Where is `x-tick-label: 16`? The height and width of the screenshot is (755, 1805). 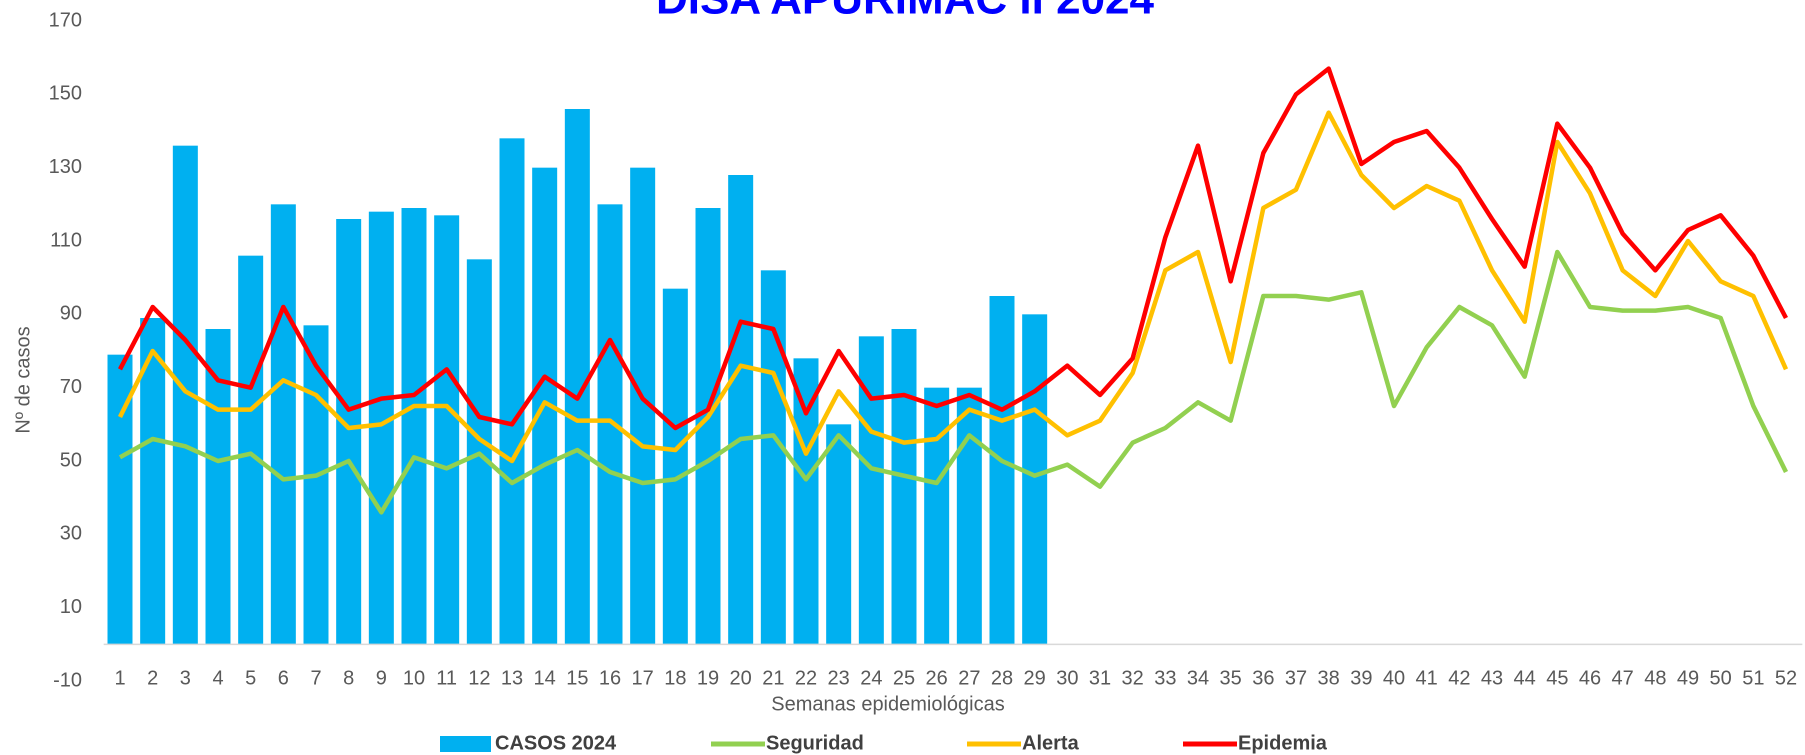 x-tick-label: 16 is located at coordinates (610, 678).